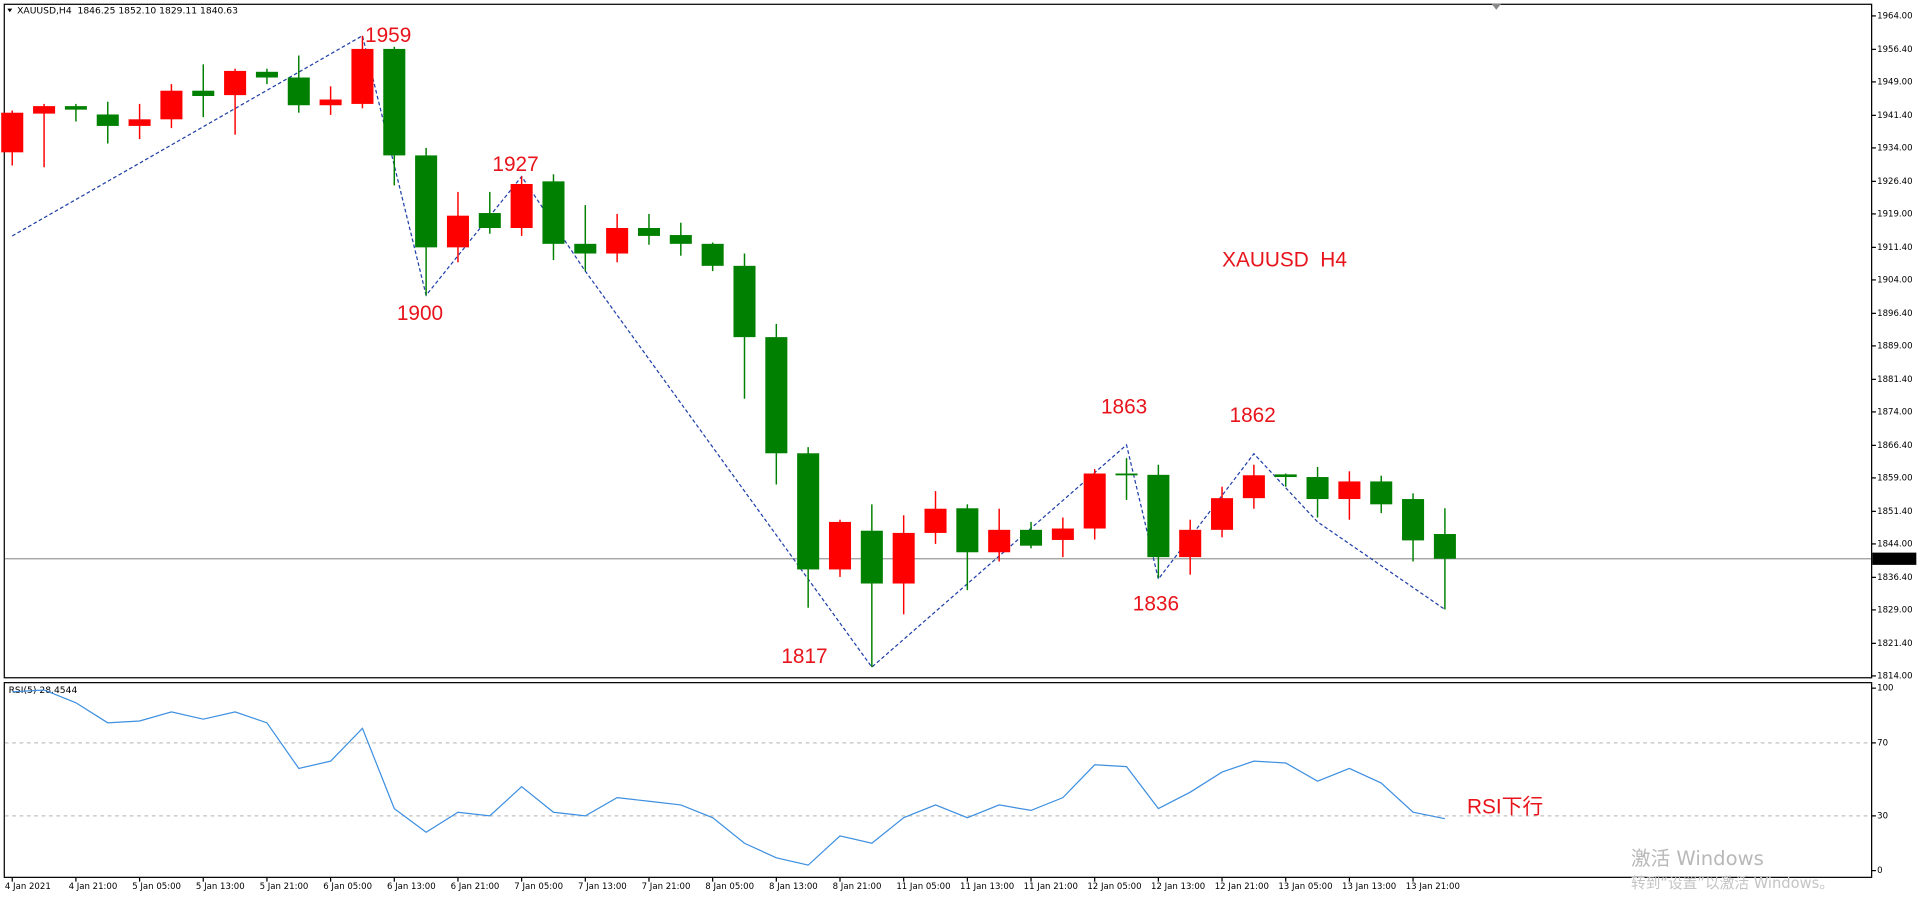 This screenshot has height=900, width=1920. I want to click on y-tick-label: 1874.00, so click(1894, 412).